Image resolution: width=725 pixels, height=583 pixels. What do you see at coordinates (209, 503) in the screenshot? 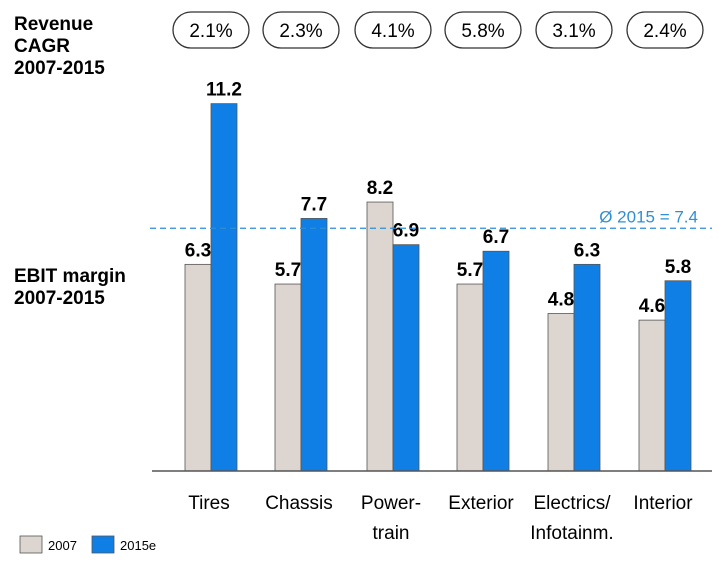
I see `category-label: Tires` at bounding box center [209, 503].